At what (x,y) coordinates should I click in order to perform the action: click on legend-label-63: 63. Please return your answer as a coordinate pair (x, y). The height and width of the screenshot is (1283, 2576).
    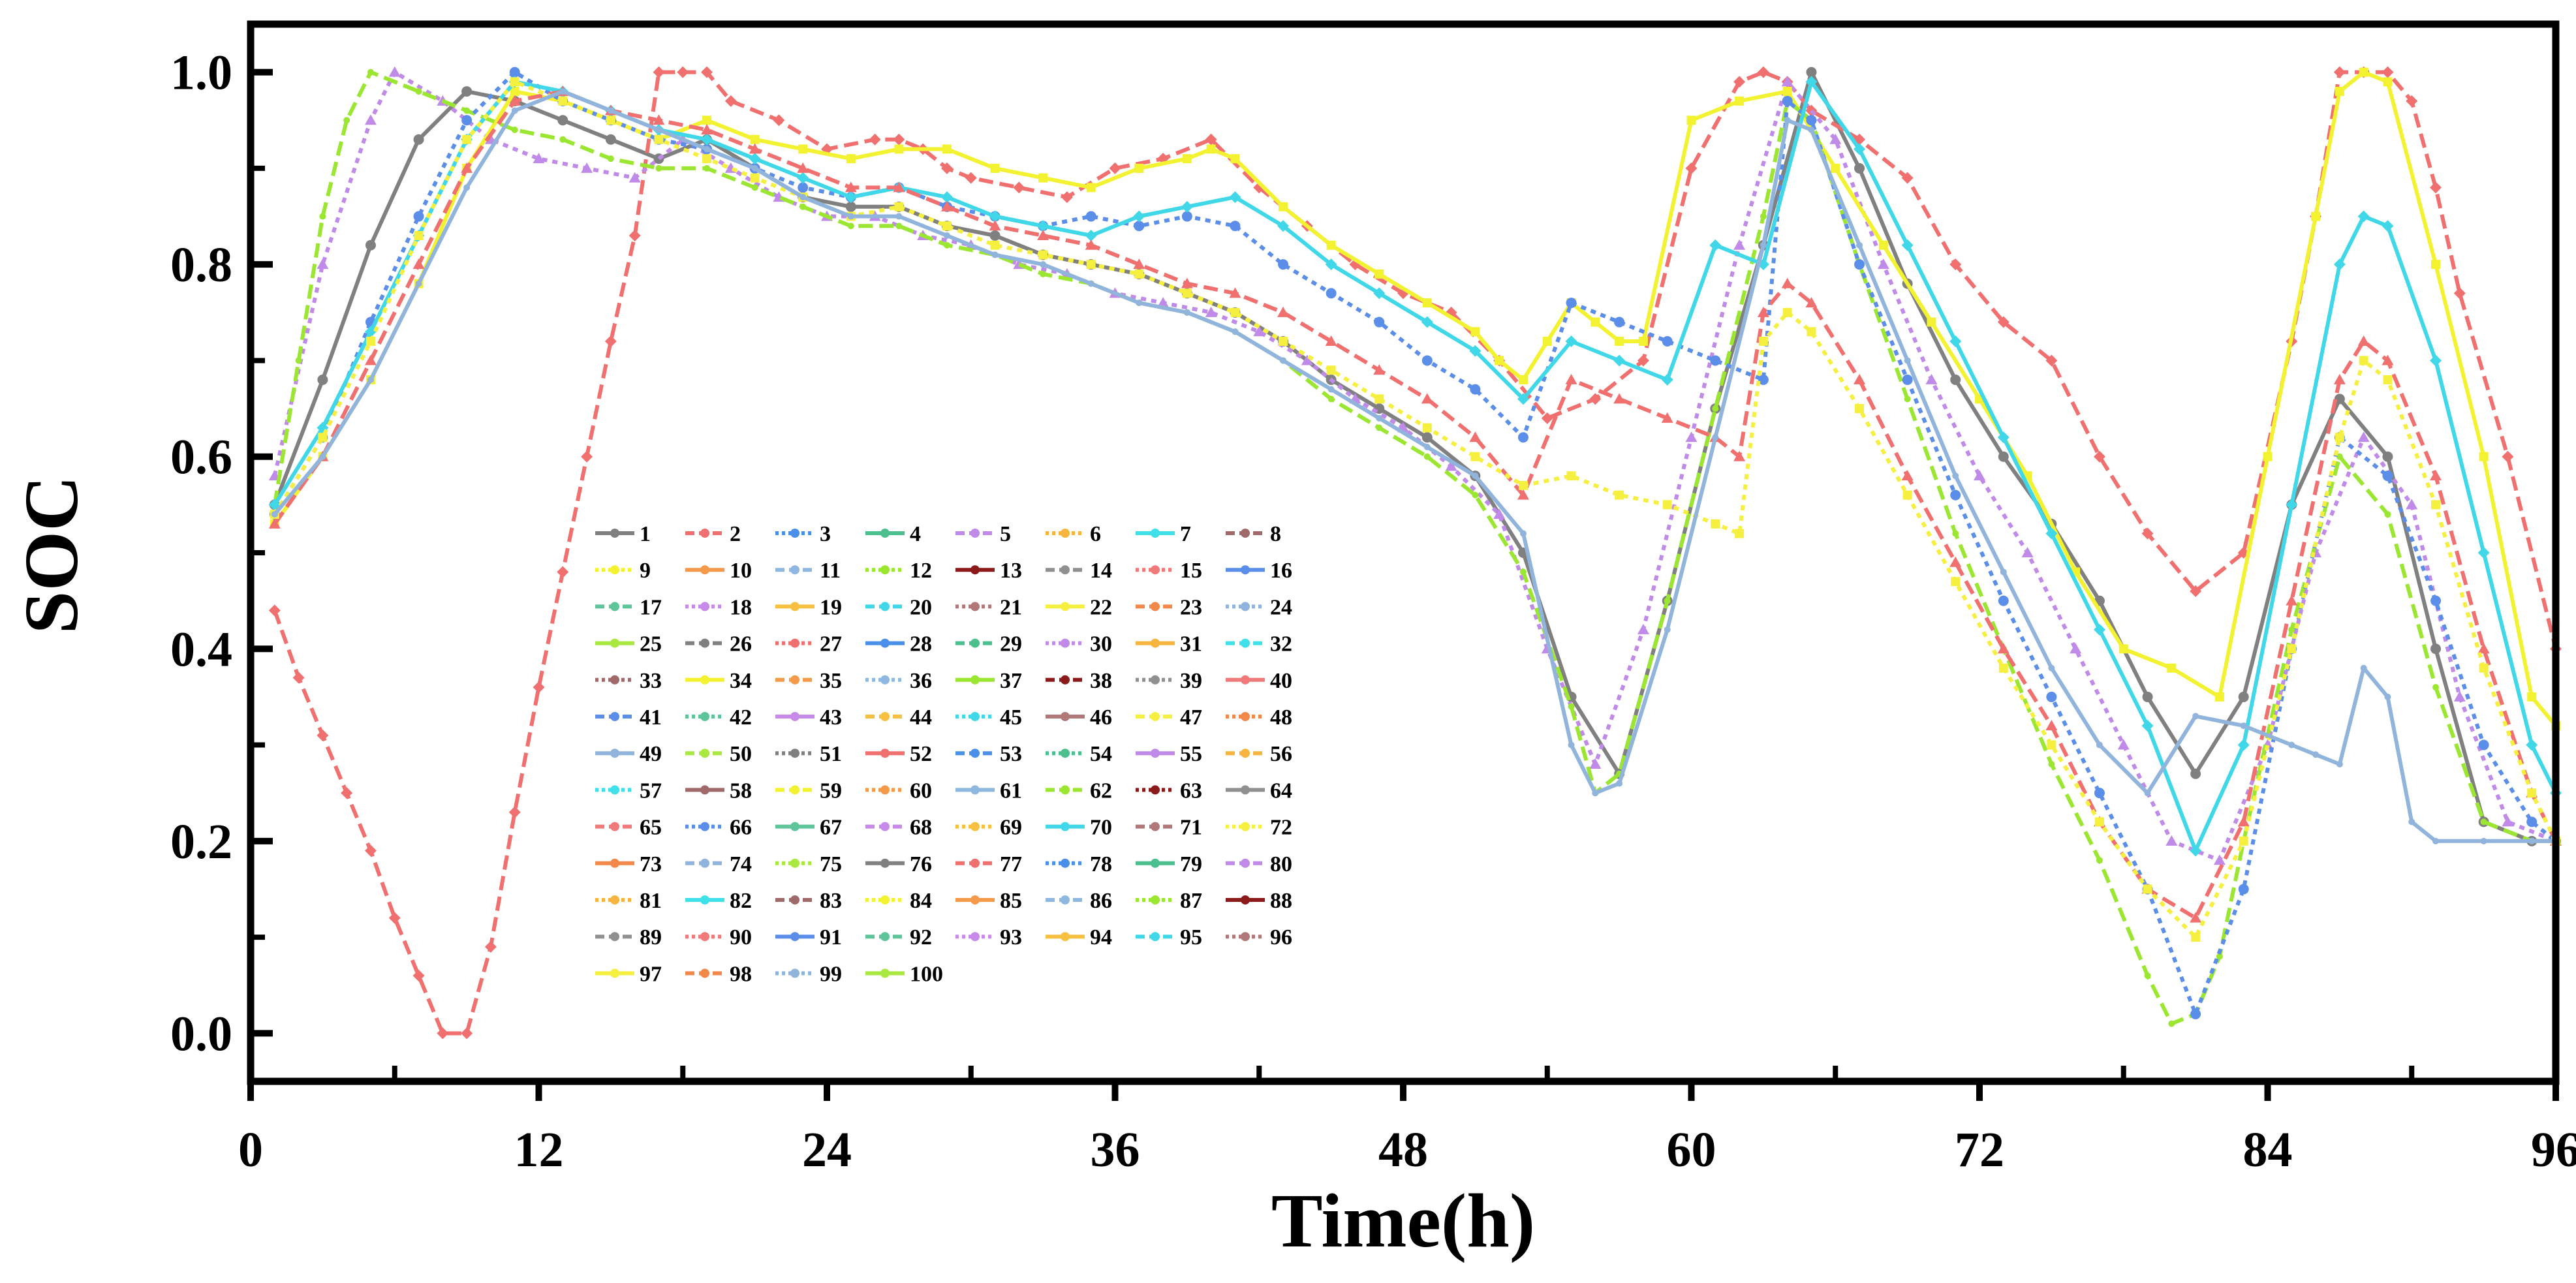
    Looking at the image, I should click on (1191, 791).